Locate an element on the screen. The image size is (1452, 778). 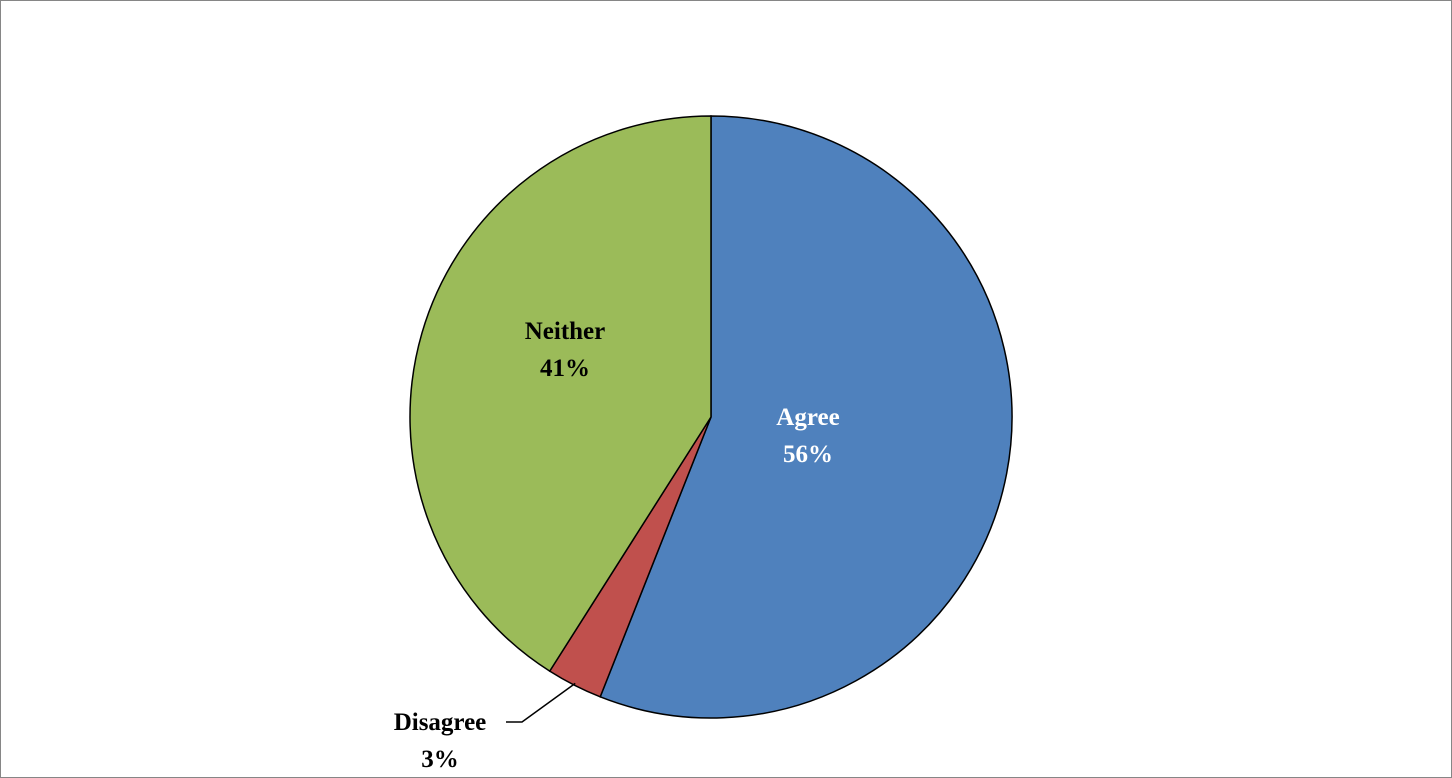
slice-label-neither-name: Neither is located at coordinates (565, 331).